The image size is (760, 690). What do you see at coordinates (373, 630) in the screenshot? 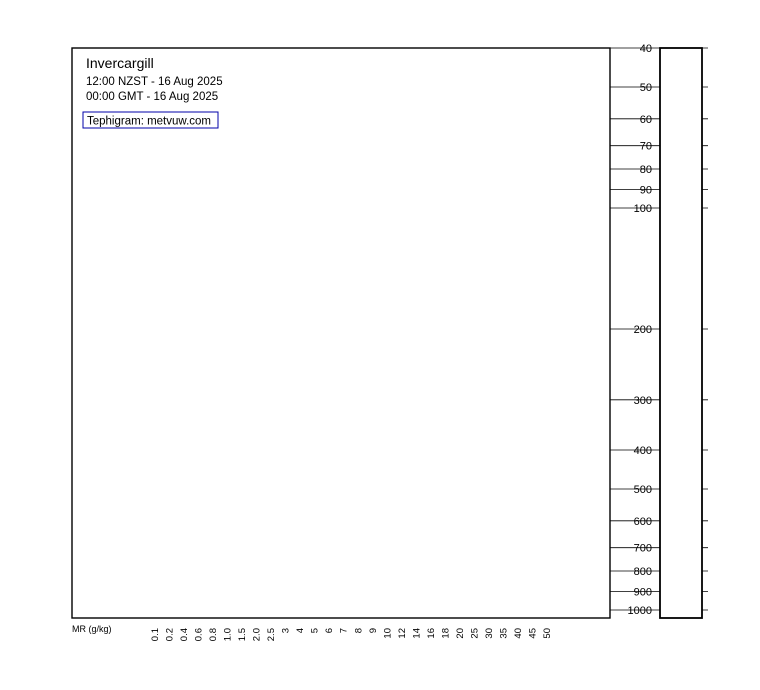
I see `mixing-ratio-tick-label: 9` at bounding box center [373, 630].